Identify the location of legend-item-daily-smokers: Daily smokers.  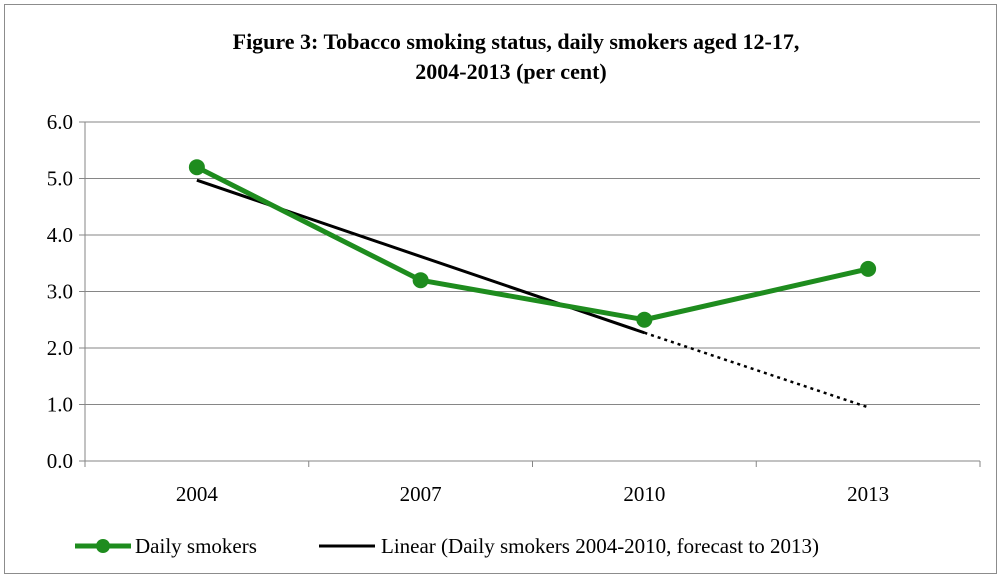
(166, 546).